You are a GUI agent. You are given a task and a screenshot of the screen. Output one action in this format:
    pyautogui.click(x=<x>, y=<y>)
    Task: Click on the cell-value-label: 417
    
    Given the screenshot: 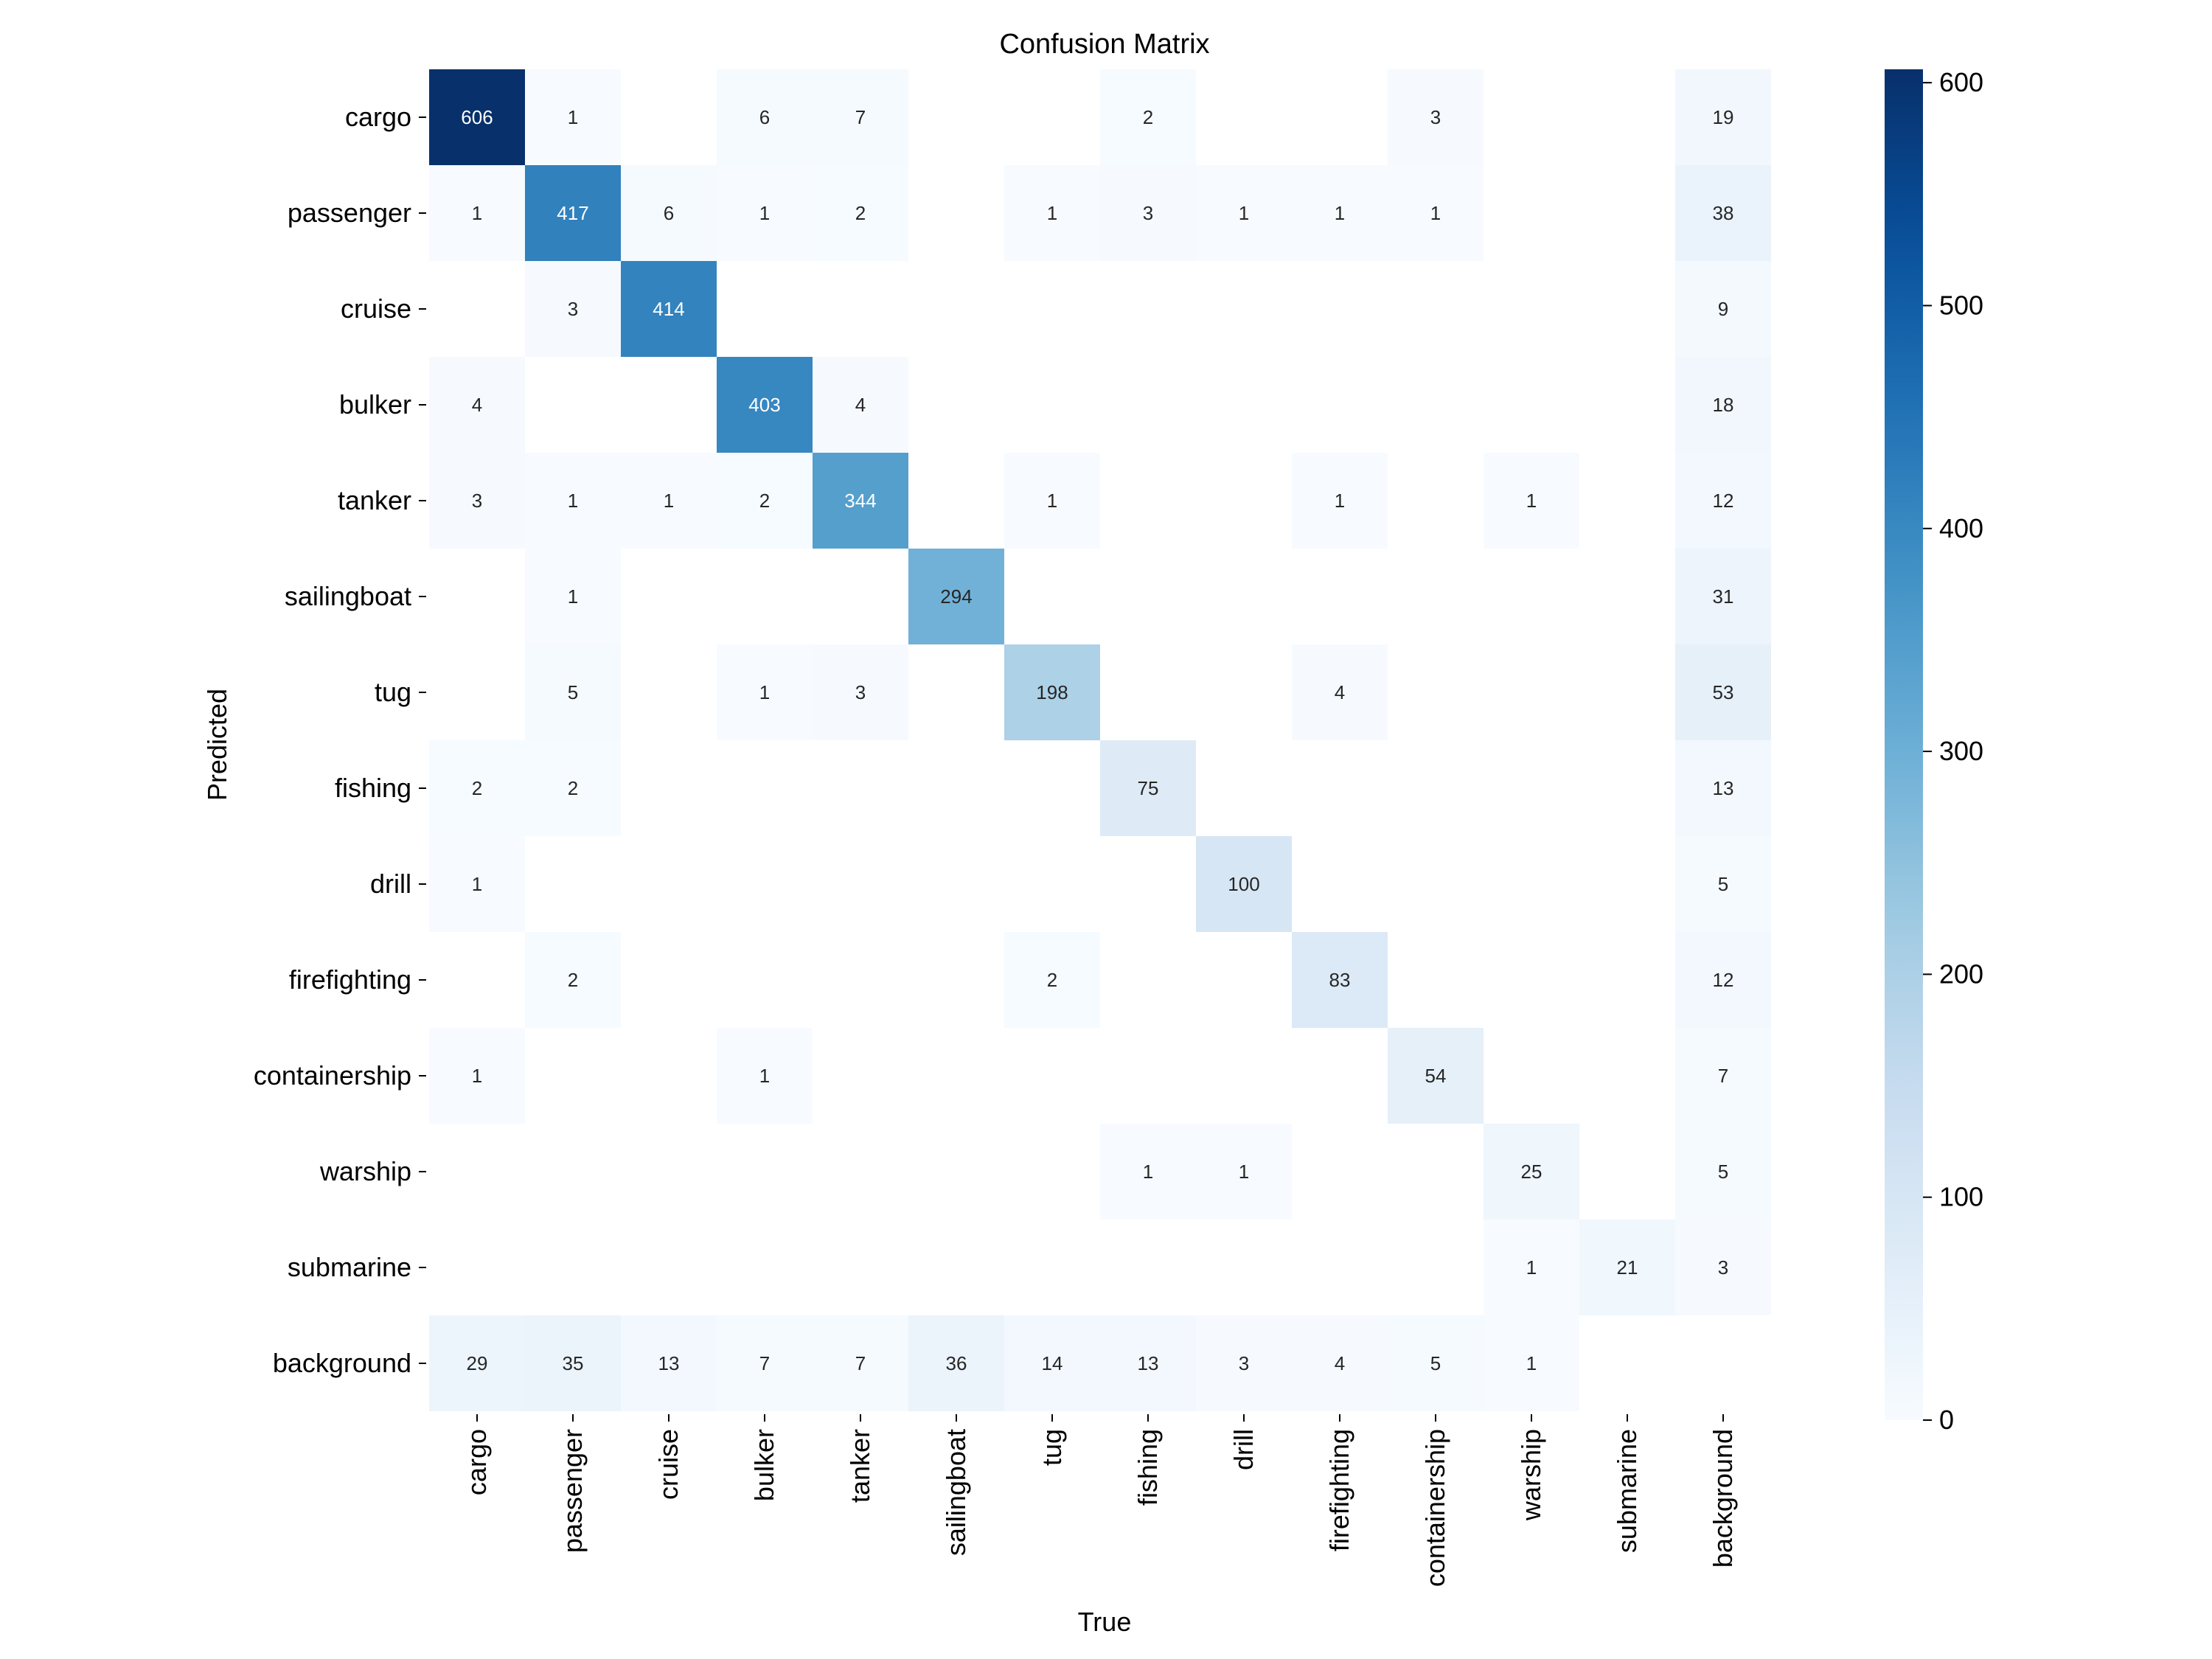 What is the action you would take?
    pyautogui.click(x=572, y=213)
    